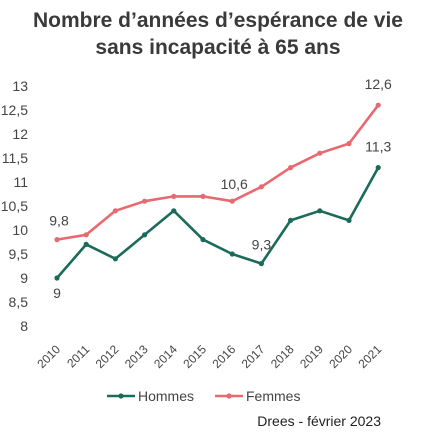 This screenshot has height=433, width=436. I want to click on data-label: 9,8, so click(59, 221).